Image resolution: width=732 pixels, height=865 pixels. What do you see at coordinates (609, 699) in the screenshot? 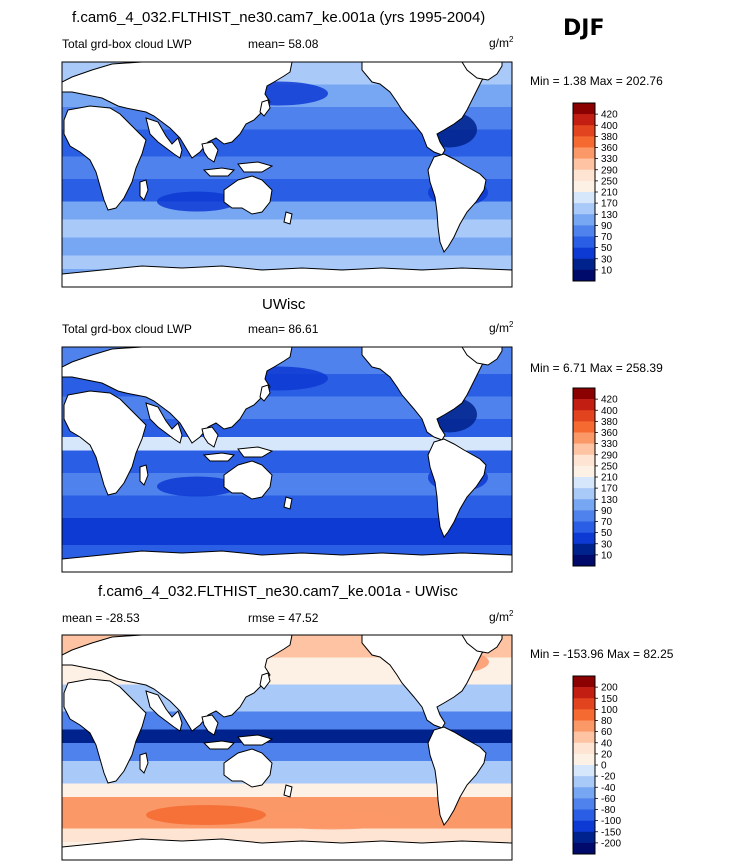
I see `colorbar-tick-label: 150` at bounding box center [609, 699].